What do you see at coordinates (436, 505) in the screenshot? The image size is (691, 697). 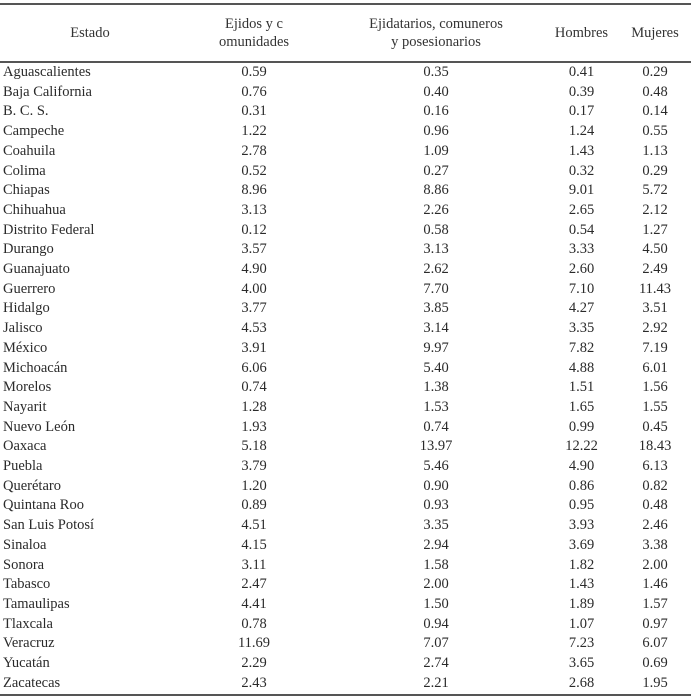 I see `cell-ejidatarios: 0.93` at bounding box center [436, 505].